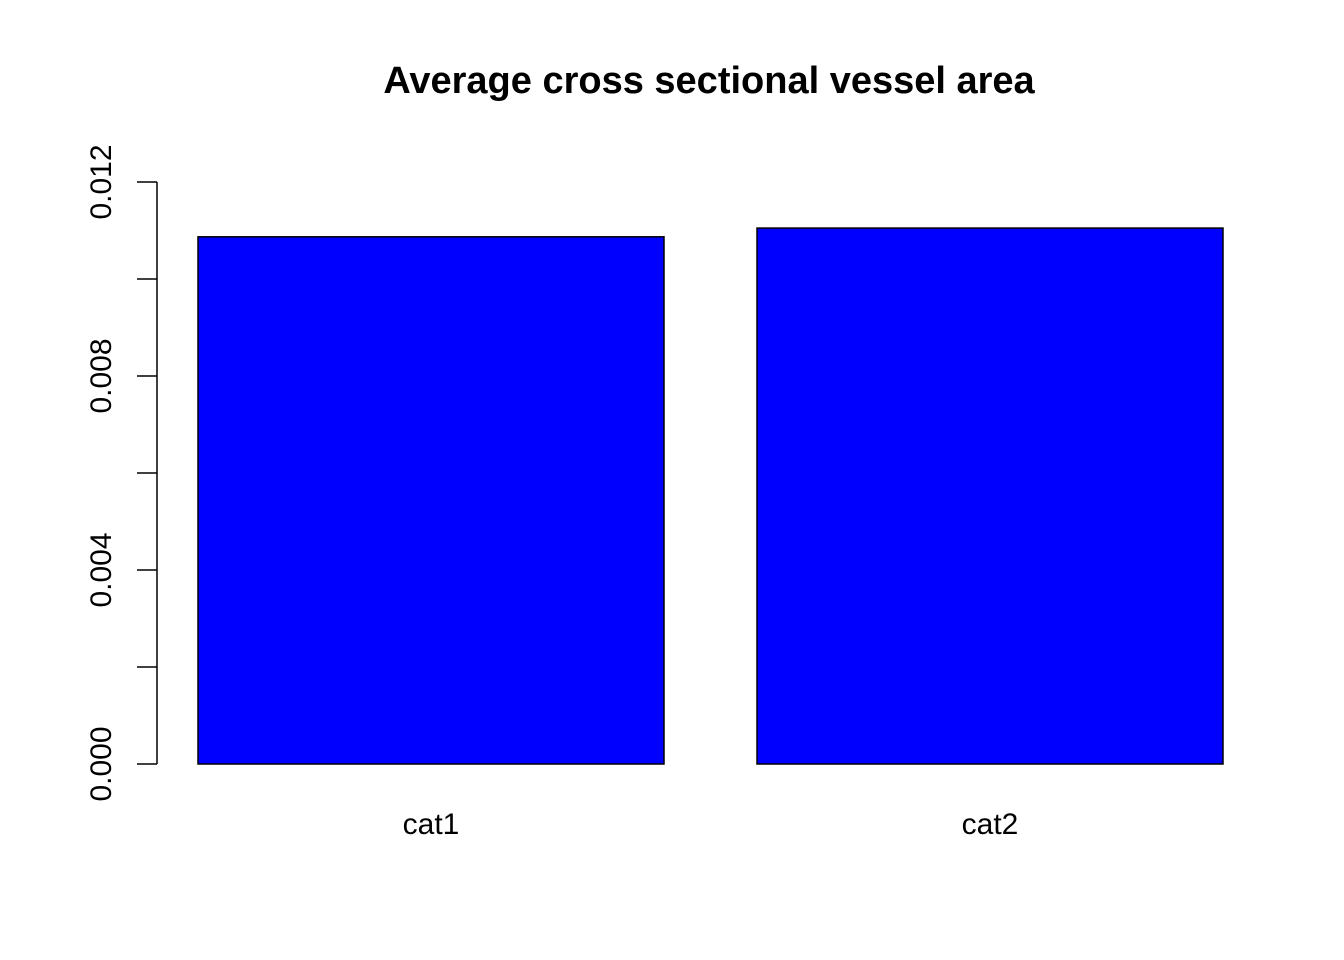  Describe the element at coordinates (101, 181) in the screenshot. I see `y-tick-label: 0.012` at that location.